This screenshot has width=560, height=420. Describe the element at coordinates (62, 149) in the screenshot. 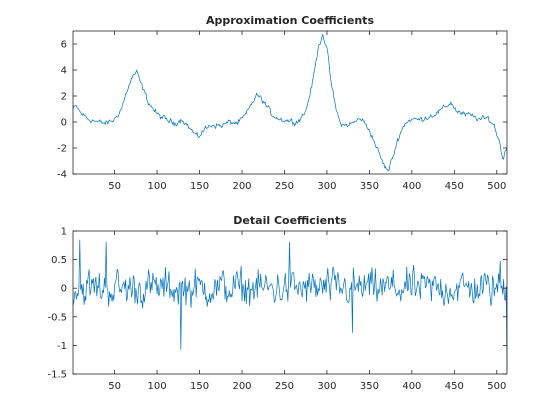

I see `y-tick-label: -2` at that location.